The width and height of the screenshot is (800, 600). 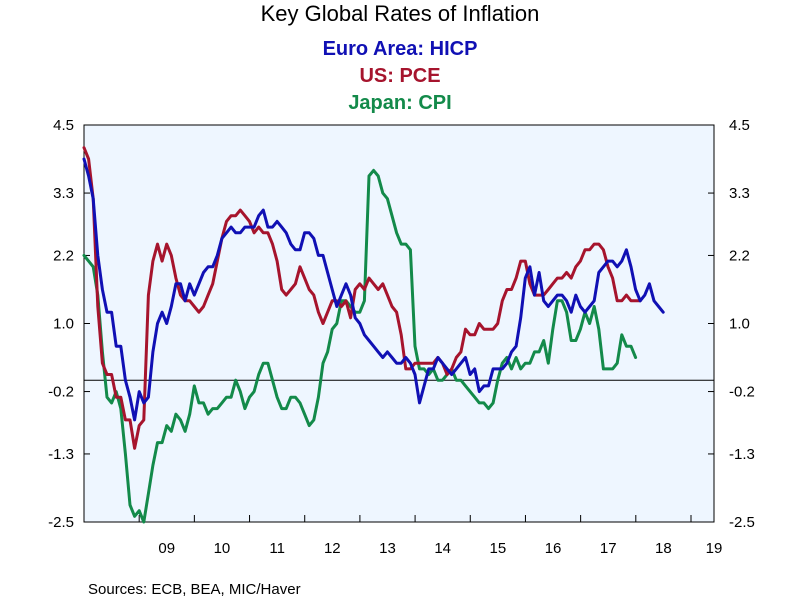 I want to click on x-tick-label: 12, so click(x=332, y=548).